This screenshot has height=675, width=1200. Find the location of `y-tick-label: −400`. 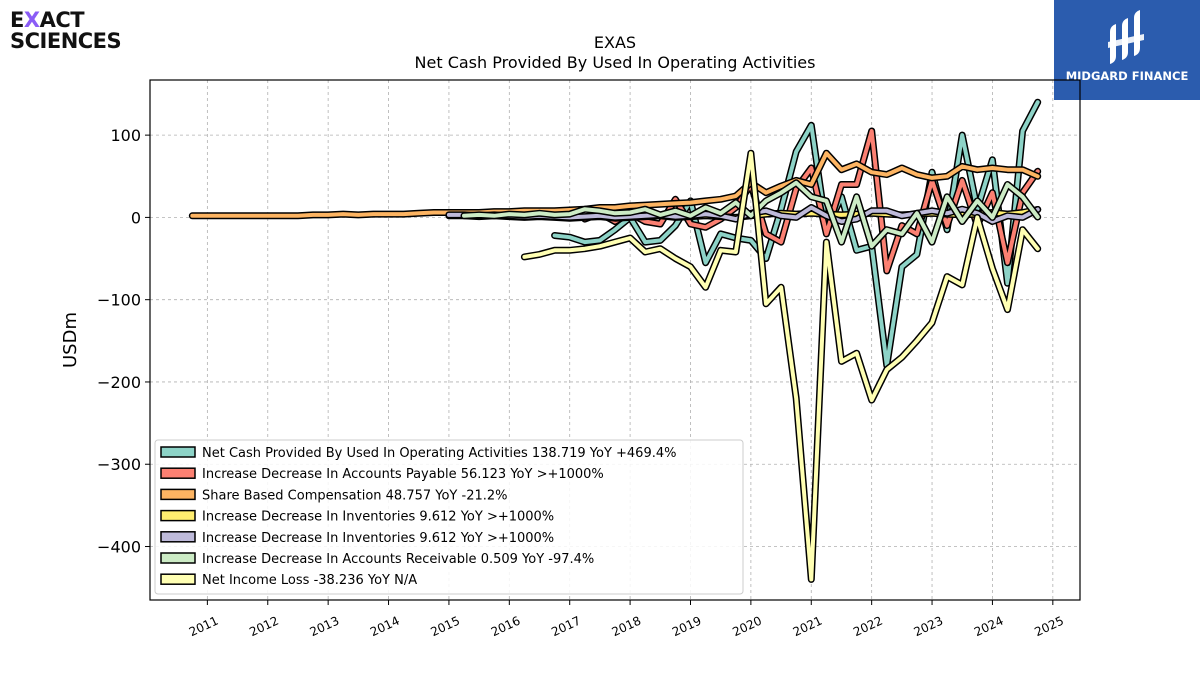

y-tick-label: −400 is located at coordinates (119, 547).